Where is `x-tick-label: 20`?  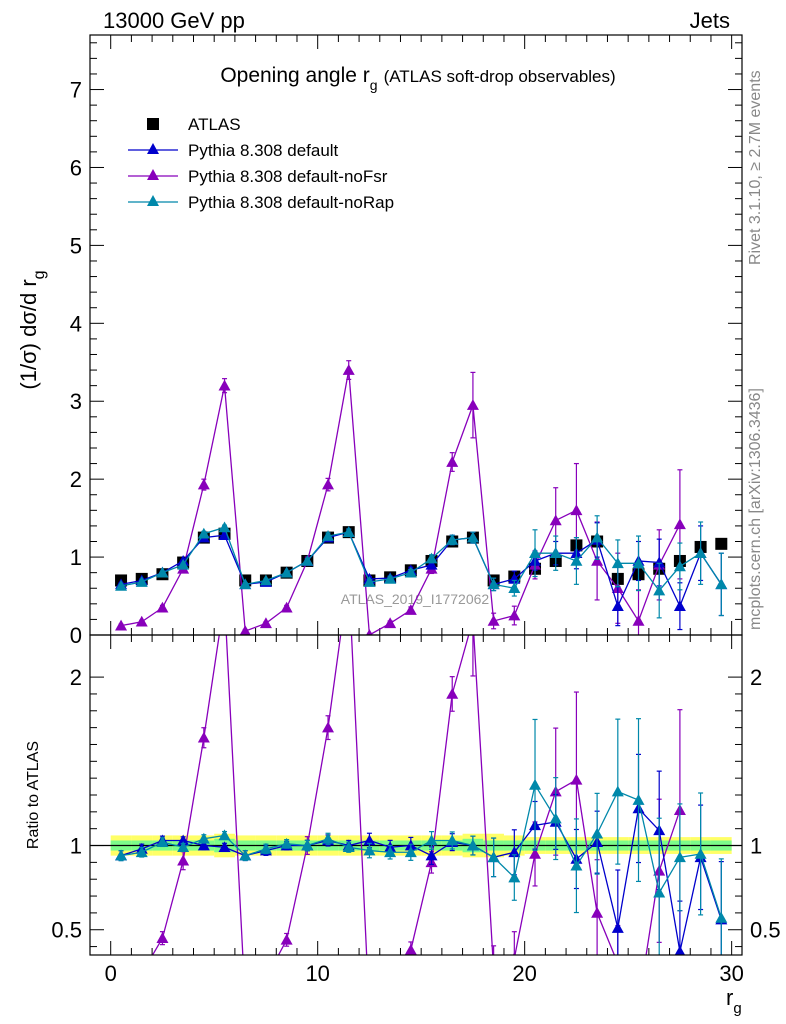 x-tick-label: 20 is located at coordinates (524, 973).